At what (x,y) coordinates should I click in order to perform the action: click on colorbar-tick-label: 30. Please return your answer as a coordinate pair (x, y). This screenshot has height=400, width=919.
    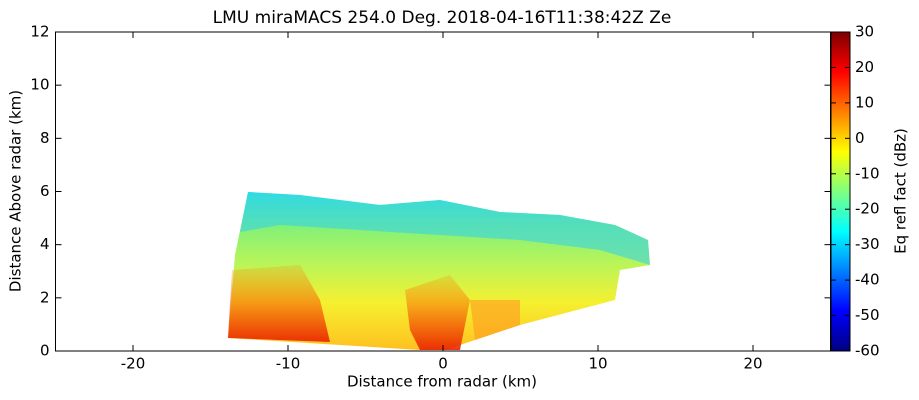
    Looking at the image, I should click on (864, 32).